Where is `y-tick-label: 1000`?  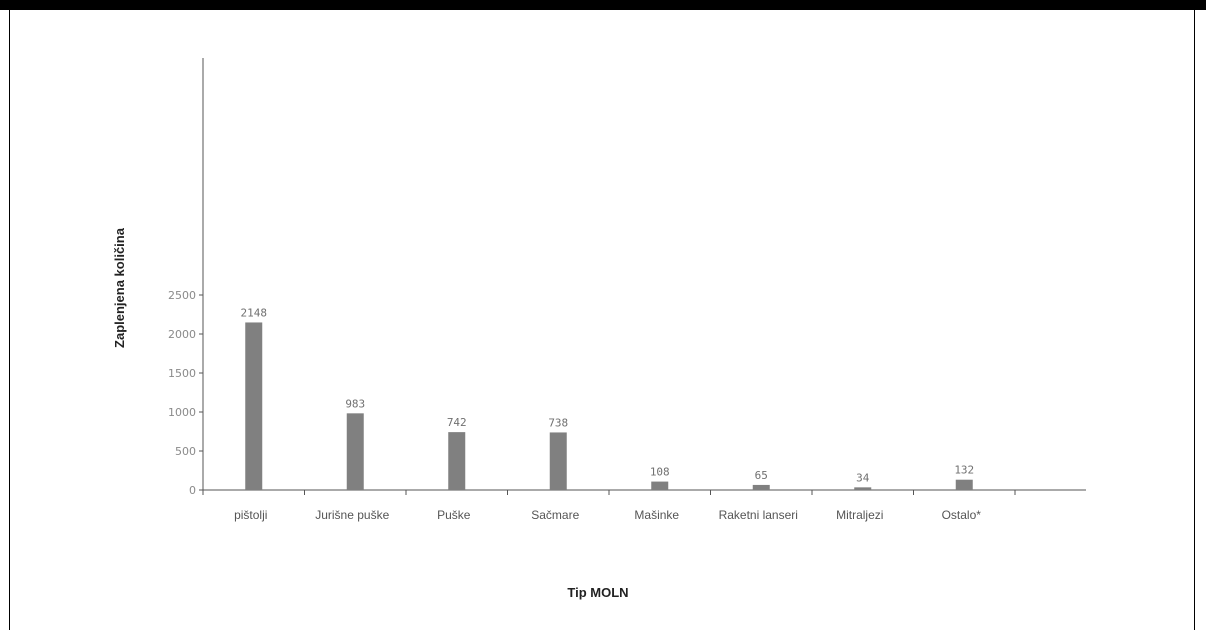 y-tick-label: 1000 is located at coordinates (182, 412).